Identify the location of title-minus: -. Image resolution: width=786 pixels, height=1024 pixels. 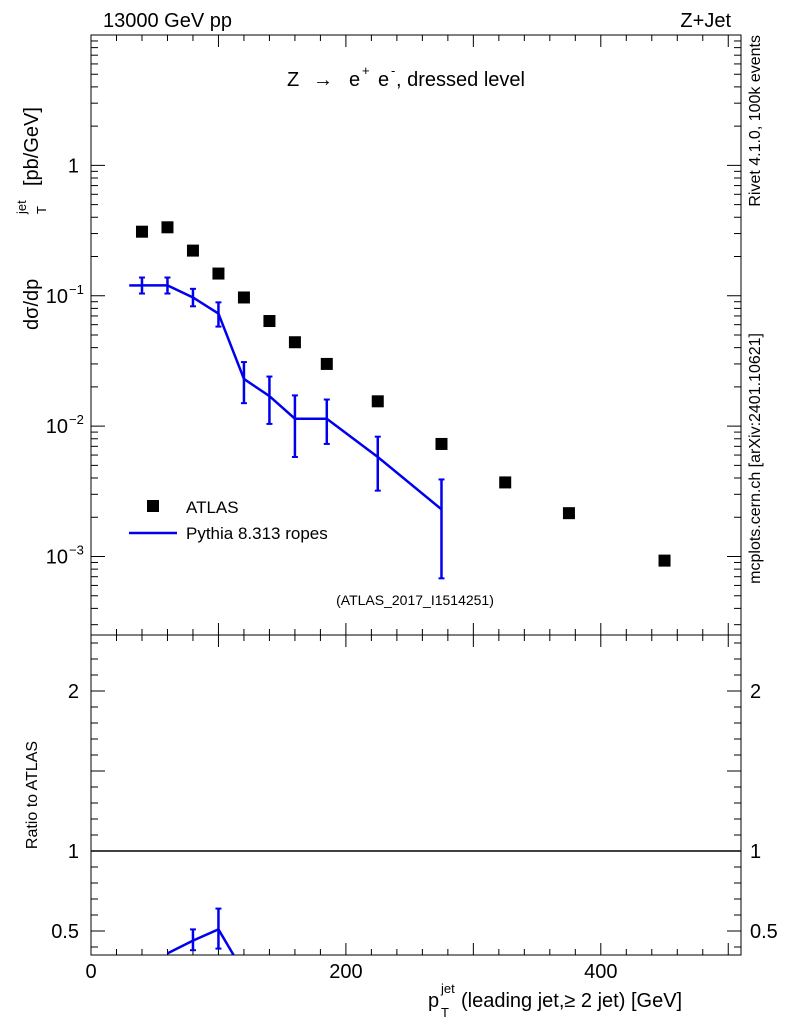
(393, 70).